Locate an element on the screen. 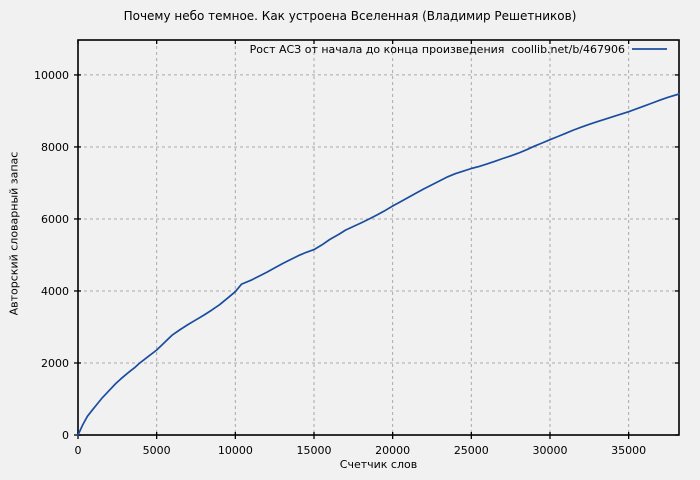 This screenshot has width=700, height=480. y-tick-label: 8000 is located at coordinates (55, 147).